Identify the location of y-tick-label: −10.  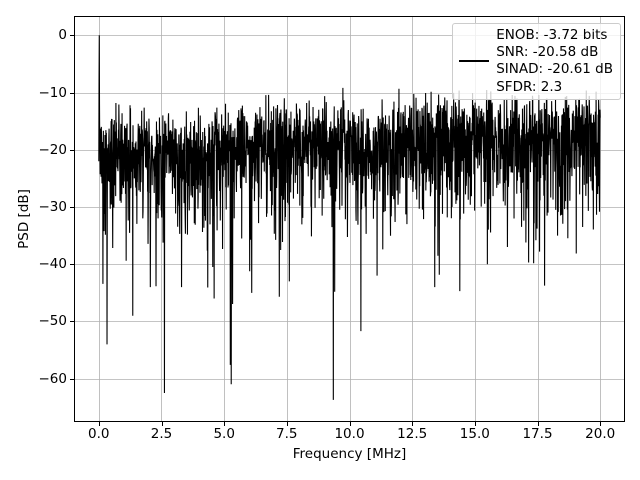
(53, 92).